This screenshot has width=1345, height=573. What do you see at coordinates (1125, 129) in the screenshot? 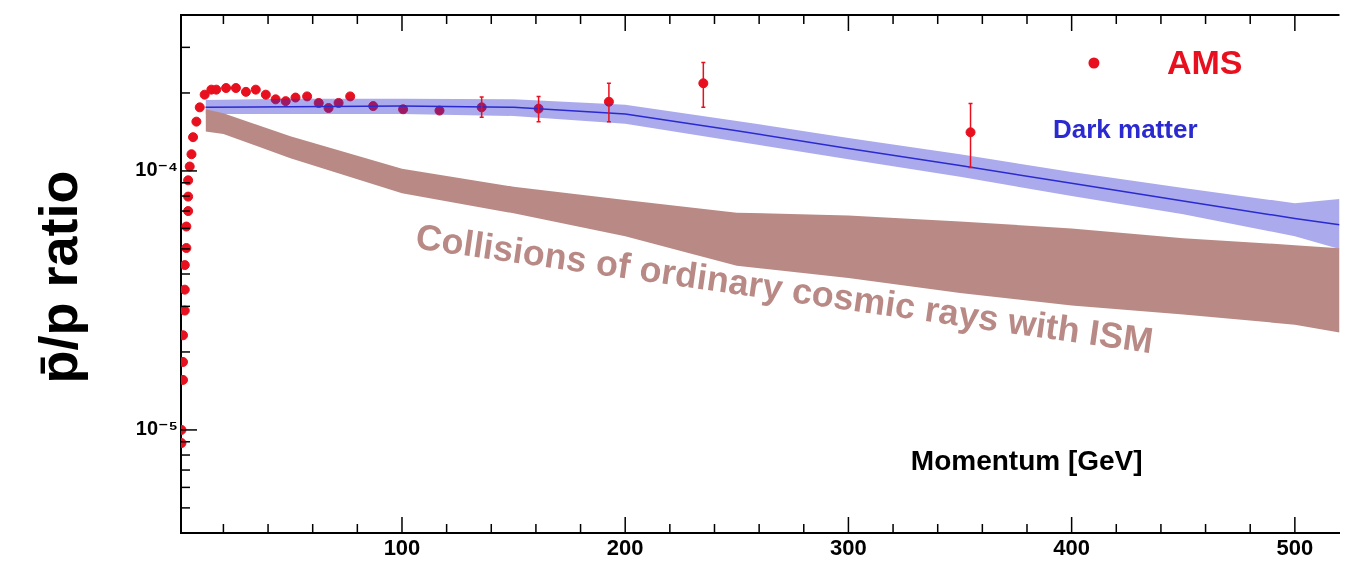
I see `series-label: Dark matter` at bounding box center [1125, 129].